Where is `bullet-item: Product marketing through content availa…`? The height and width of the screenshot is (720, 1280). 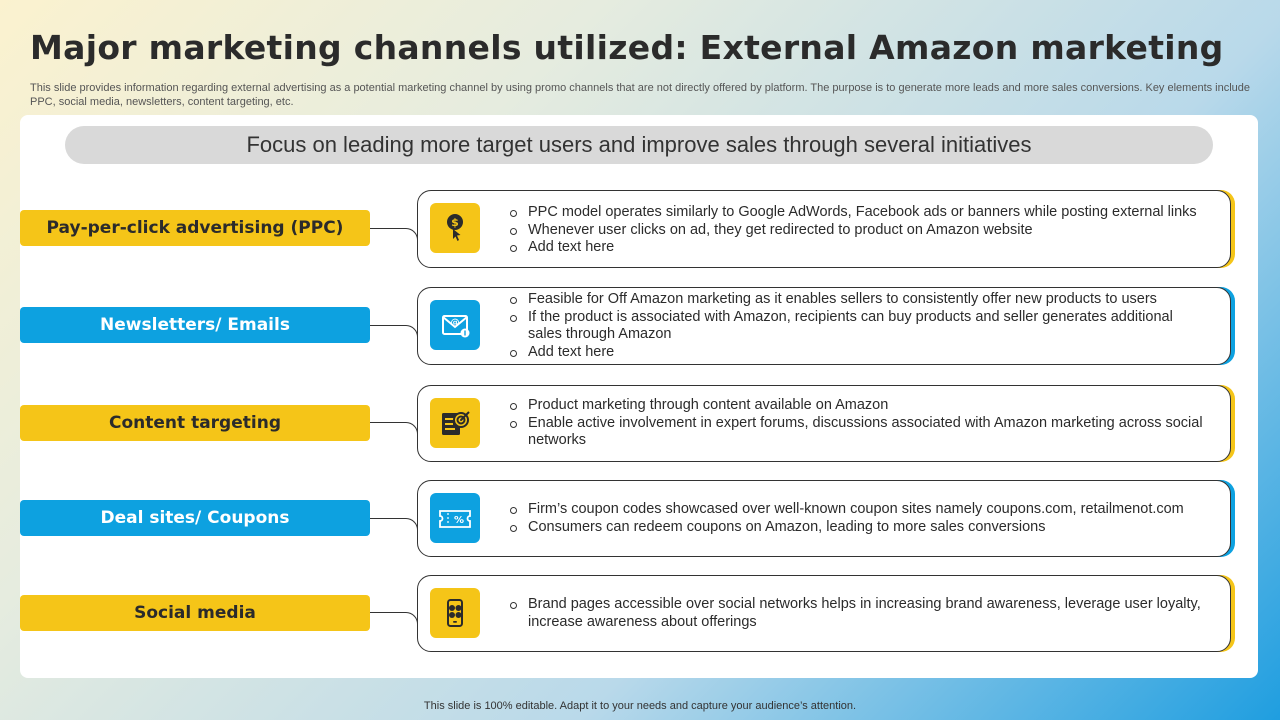
bullet-item: Product marketing through content availa… is located at coordinates (860, 406).